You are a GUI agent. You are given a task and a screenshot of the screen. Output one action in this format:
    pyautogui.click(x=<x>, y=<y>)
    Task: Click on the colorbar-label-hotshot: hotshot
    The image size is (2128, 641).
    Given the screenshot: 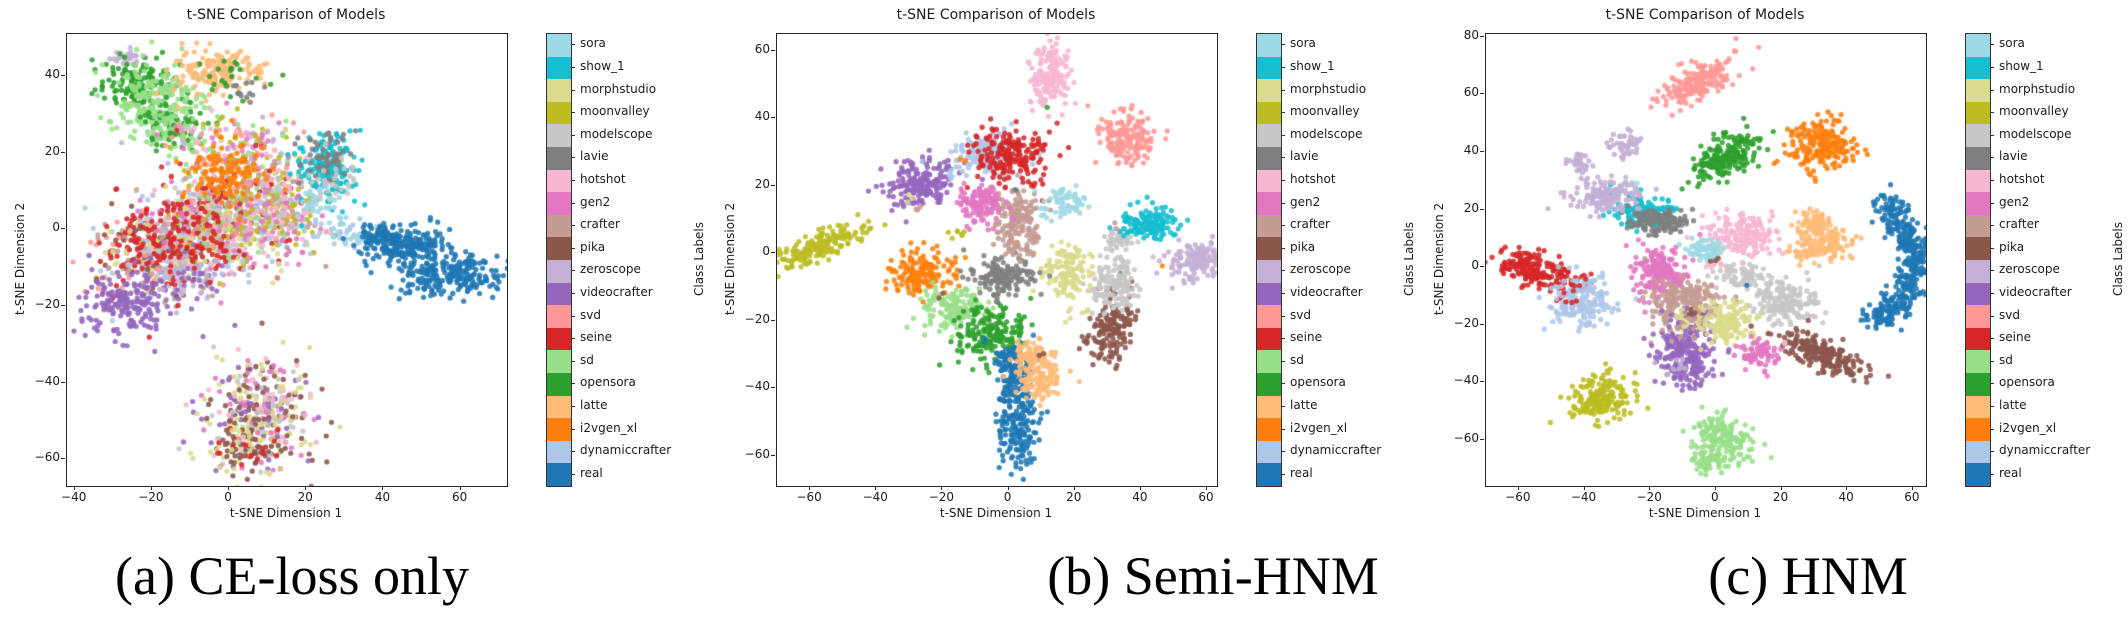 What is the action you would take?
    pyautogui.click(x=603, y=178)
    